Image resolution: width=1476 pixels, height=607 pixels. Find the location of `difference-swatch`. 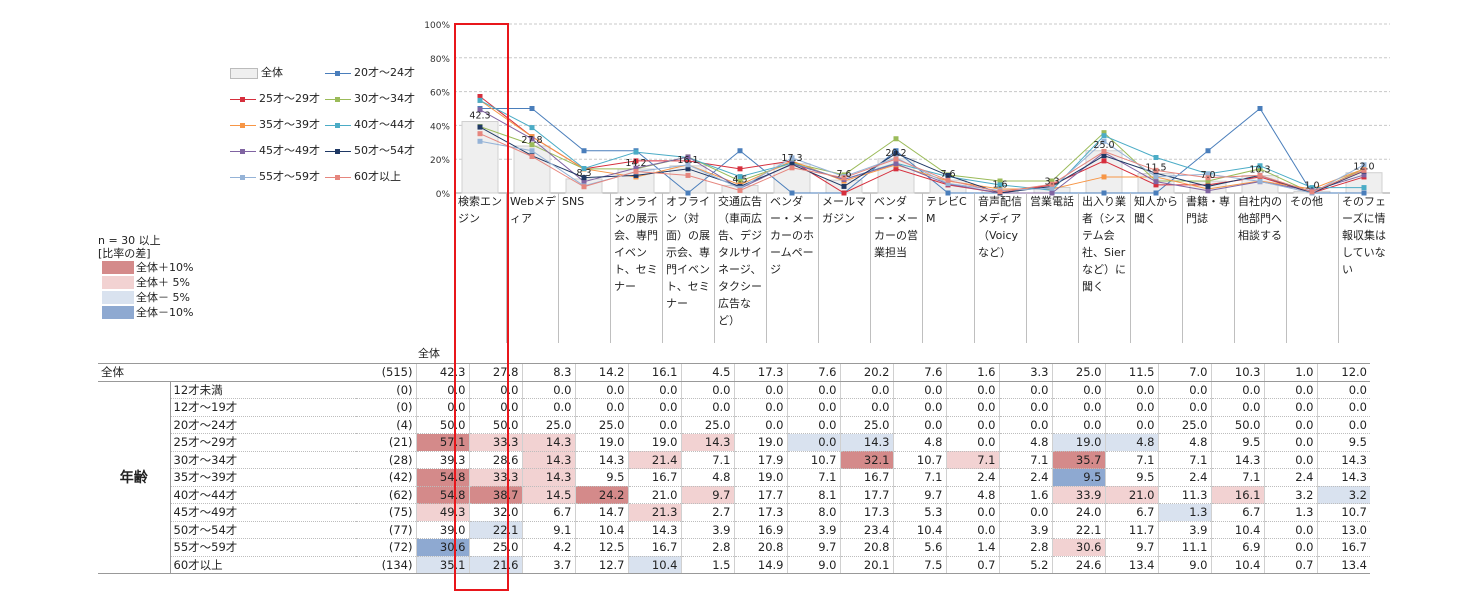

difference-swatch is located at coordinates (118, 297).